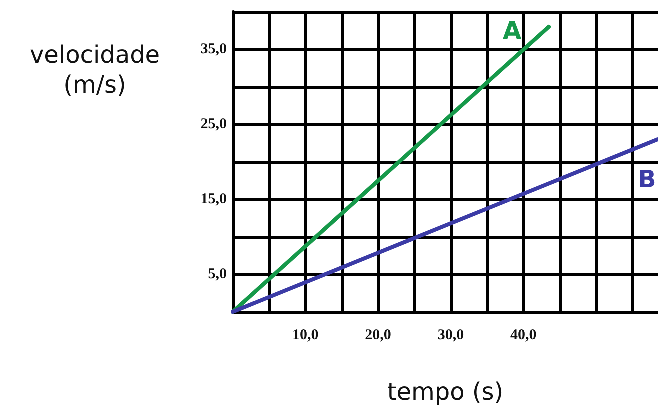 Image resolution: width=658 pixels, height=415 pixels. I want to click on y-axis-title: velocidade (m/s), so click(95, 70).